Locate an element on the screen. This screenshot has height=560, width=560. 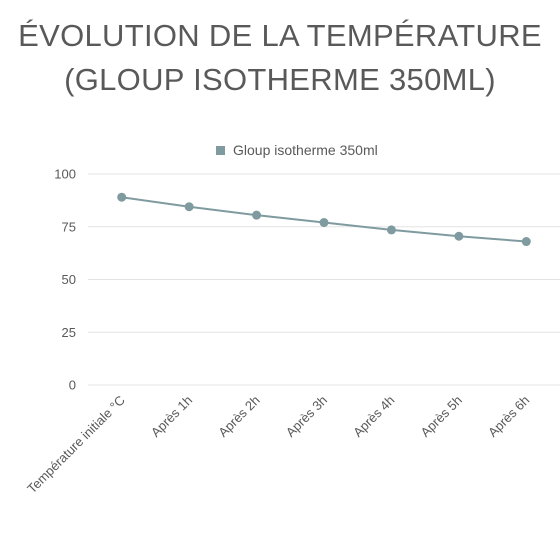
y-tick-label: 100 is located at coordinates (65, 174).